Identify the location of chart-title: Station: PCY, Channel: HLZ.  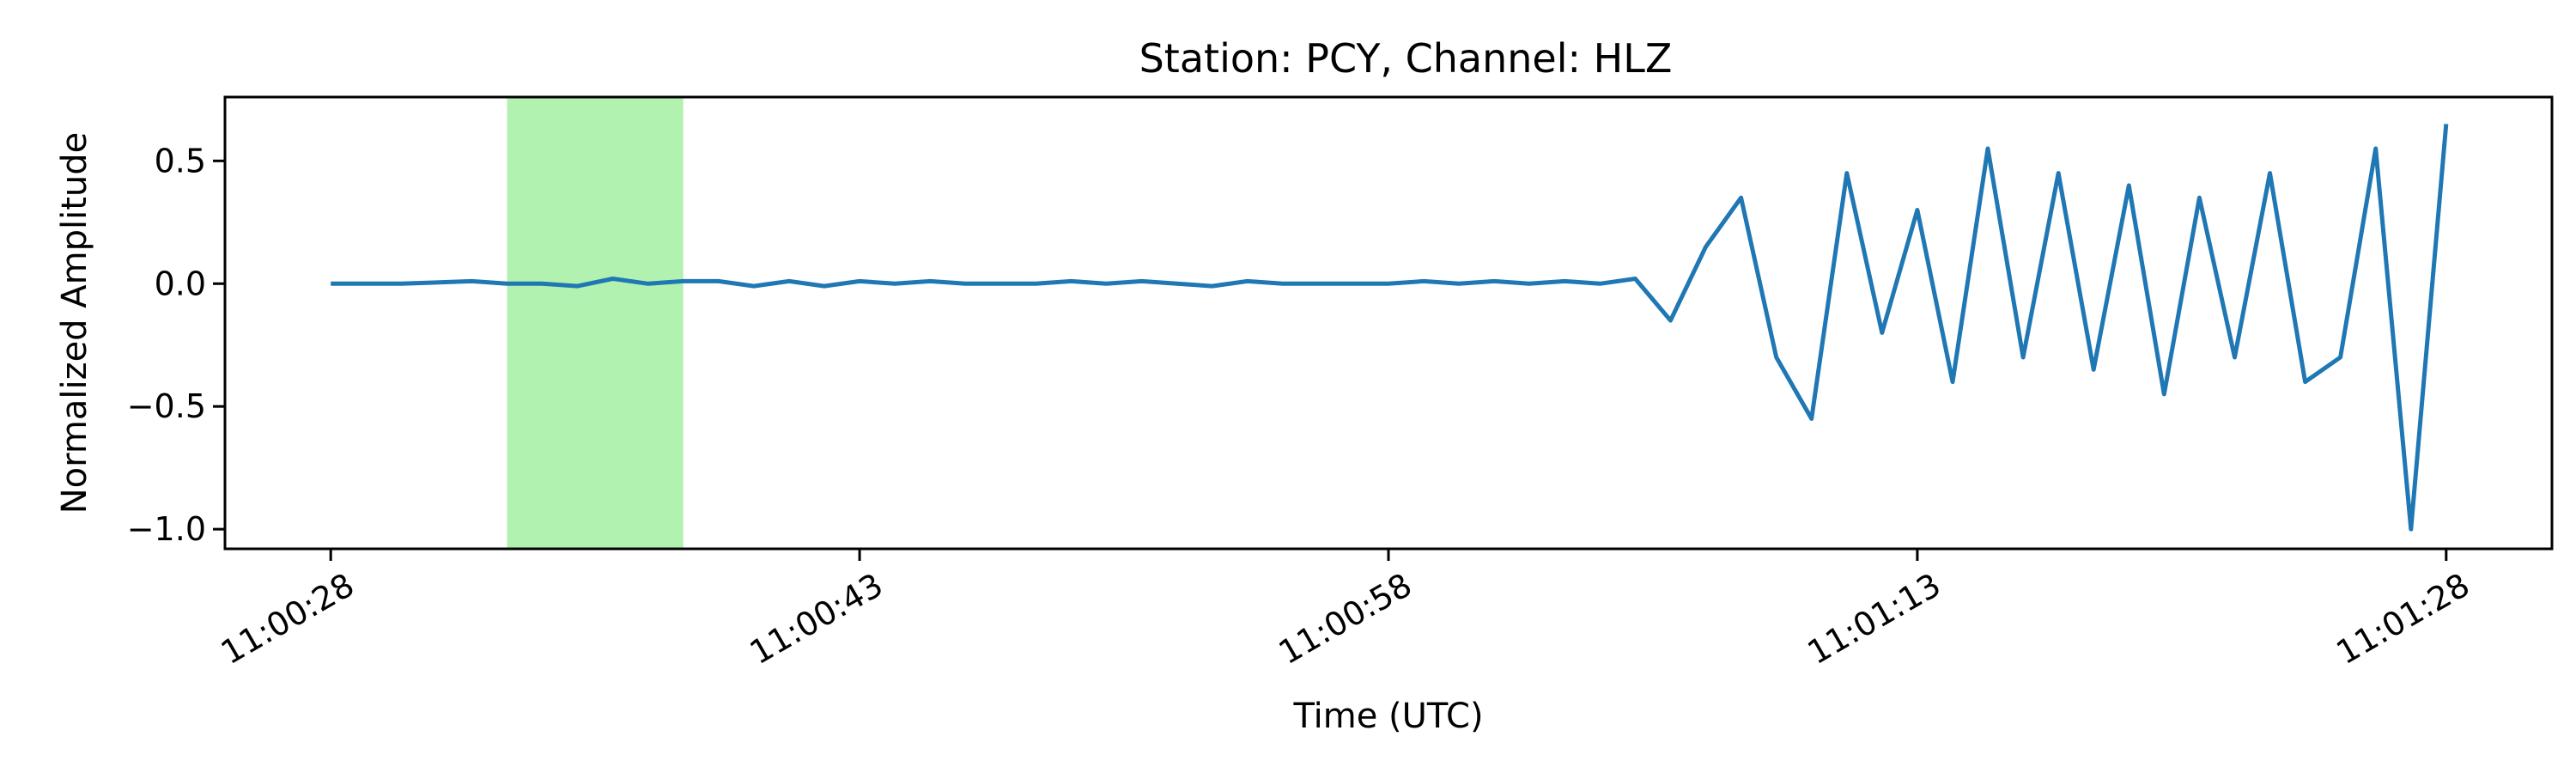
(1406, 58).